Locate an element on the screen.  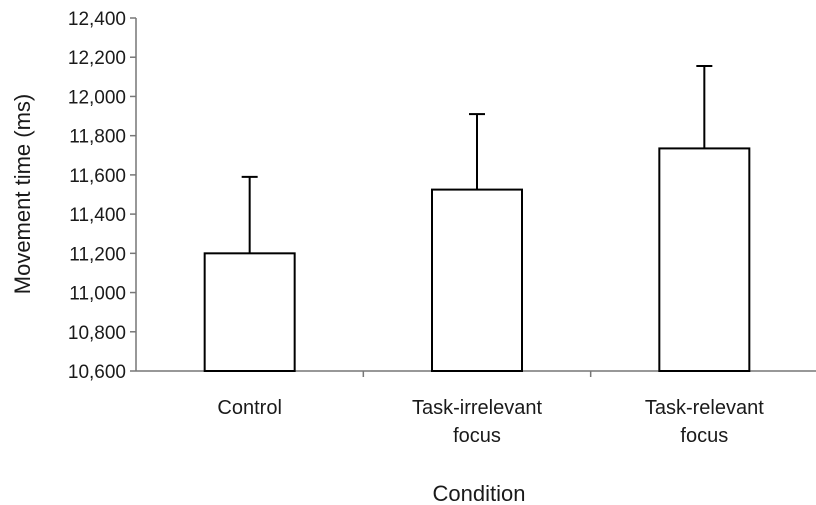
category-label: Task-relevant is located at coordinates (704, 408).